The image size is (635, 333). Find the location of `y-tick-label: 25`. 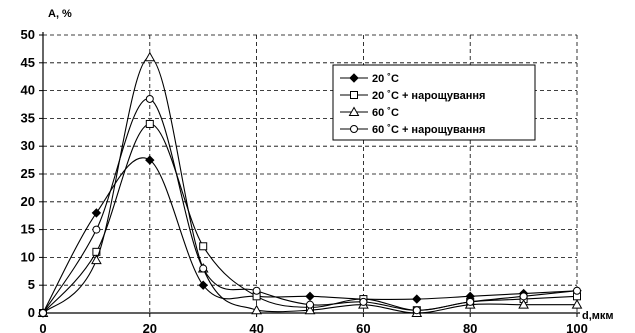

y-tick-label: 25 is located at coordinates (28, 173).